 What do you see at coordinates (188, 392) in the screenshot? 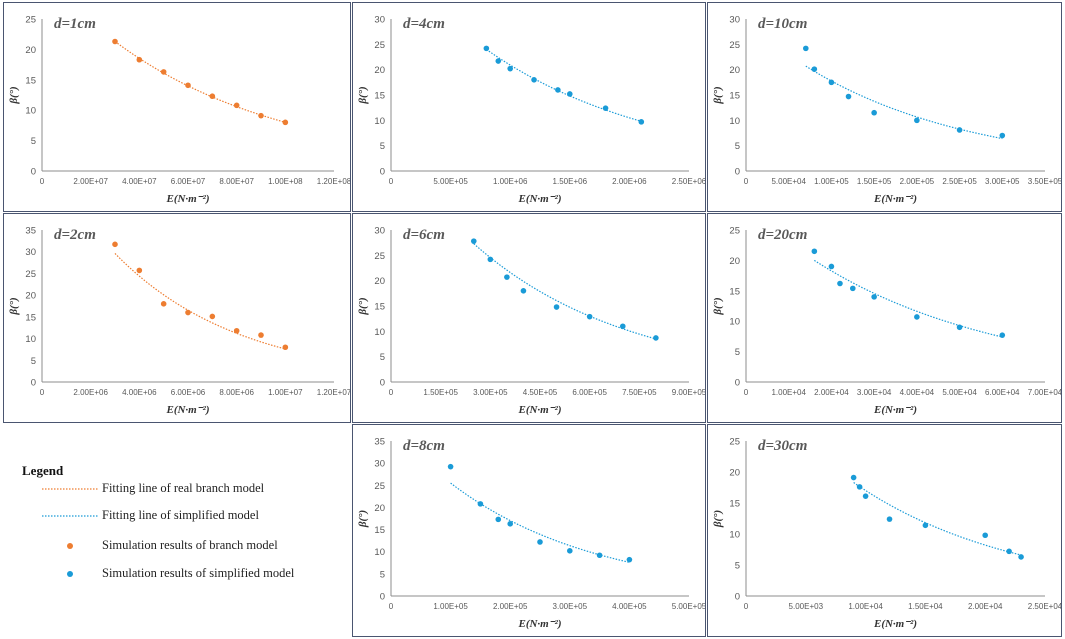
I see `x-tick-label: 6.00E+06` at bounding box center [188, 392].